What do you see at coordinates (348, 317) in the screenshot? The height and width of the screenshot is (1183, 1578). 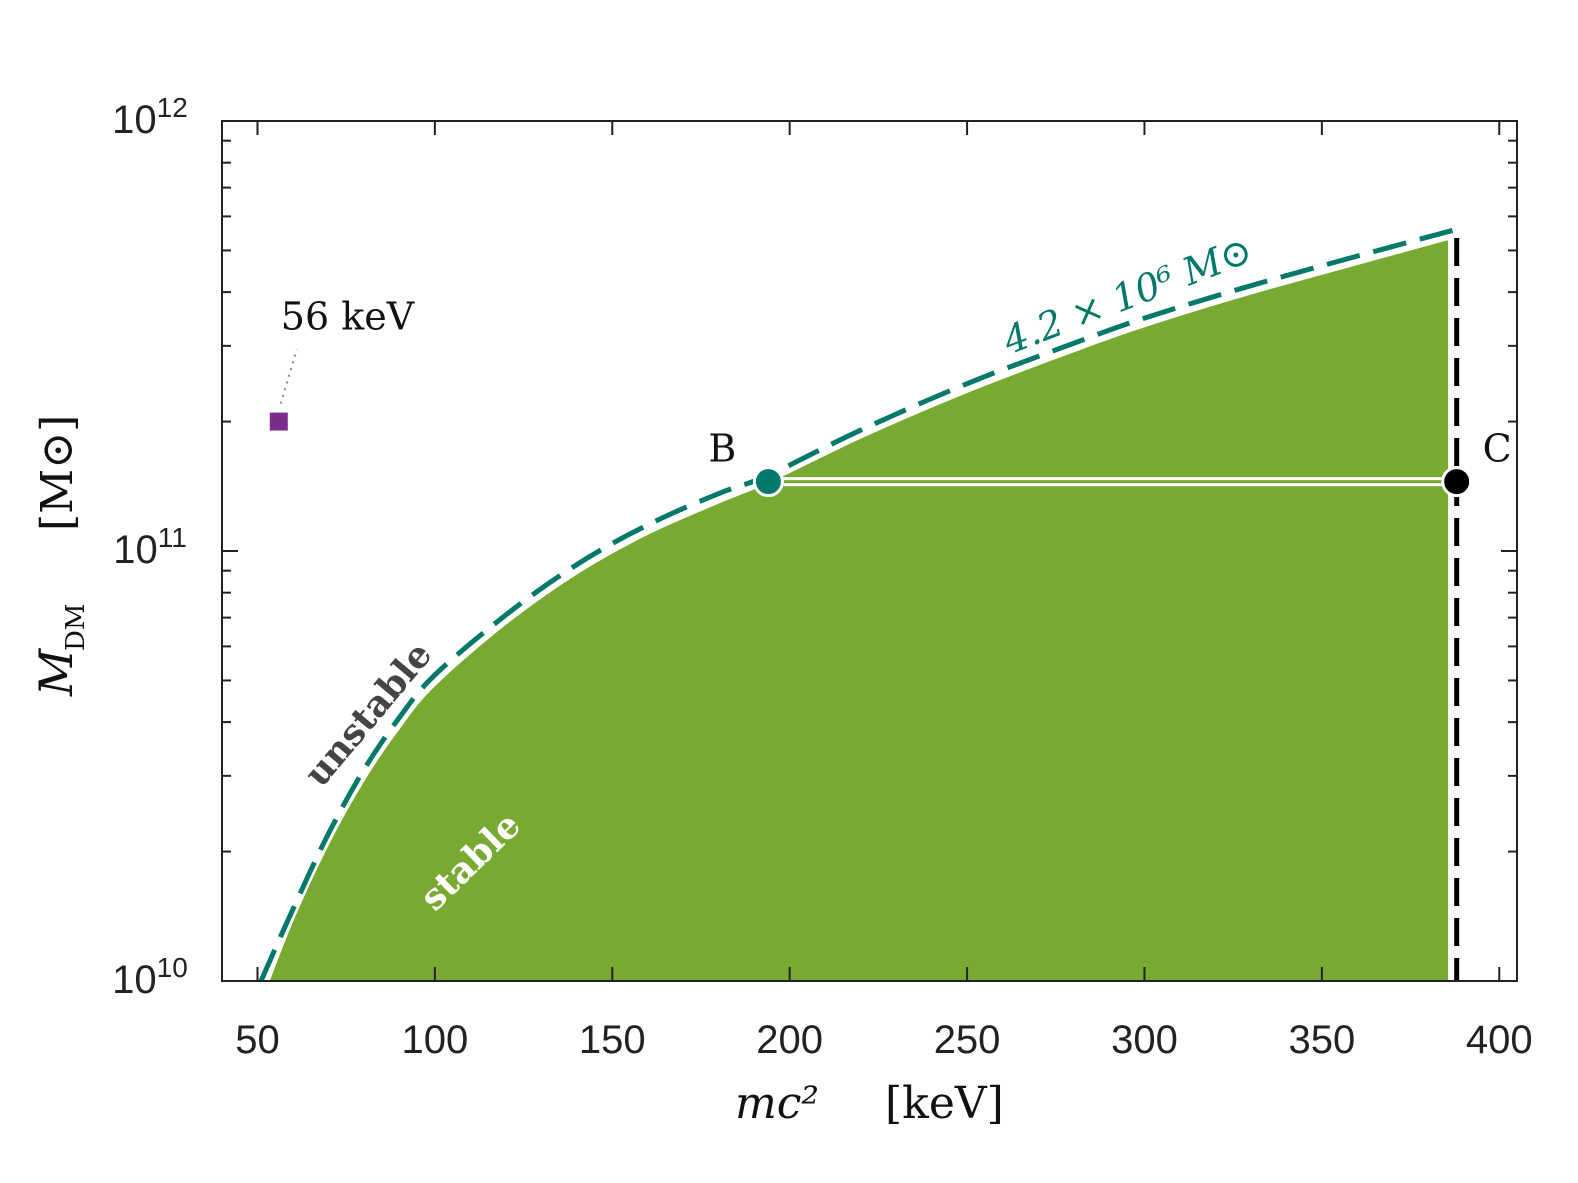 I see `annotation-56kev: 56 keV` at bounding box center [348, 317].